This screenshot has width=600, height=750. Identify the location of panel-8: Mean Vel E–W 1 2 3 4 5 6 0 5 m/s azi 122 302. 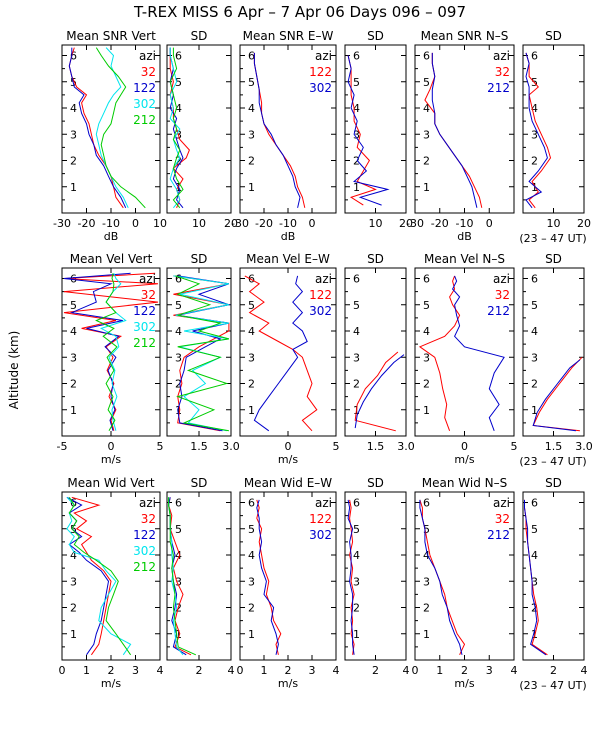
(289, 359).